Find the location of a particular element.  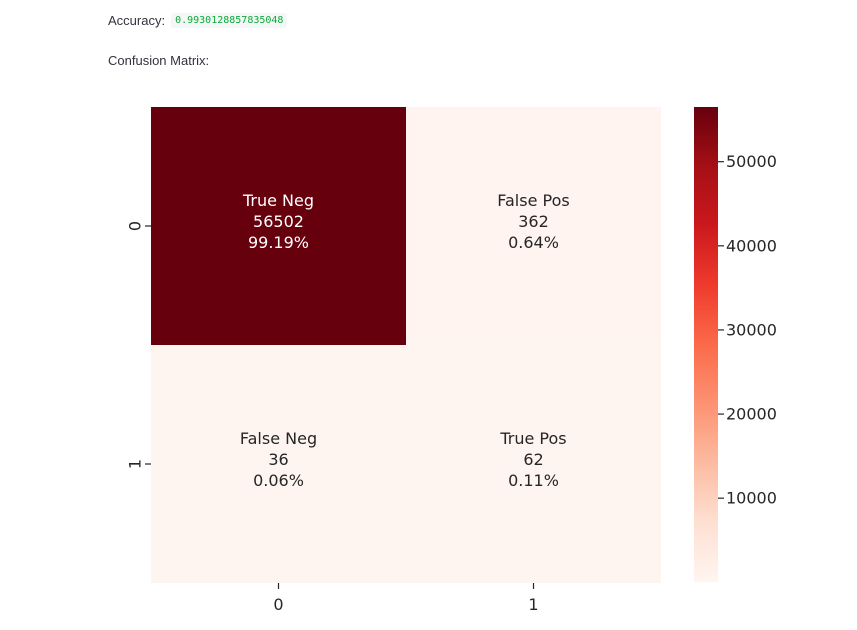

cell-label-r1-c0-line0: False Neg is located at coordinates (278, 438).